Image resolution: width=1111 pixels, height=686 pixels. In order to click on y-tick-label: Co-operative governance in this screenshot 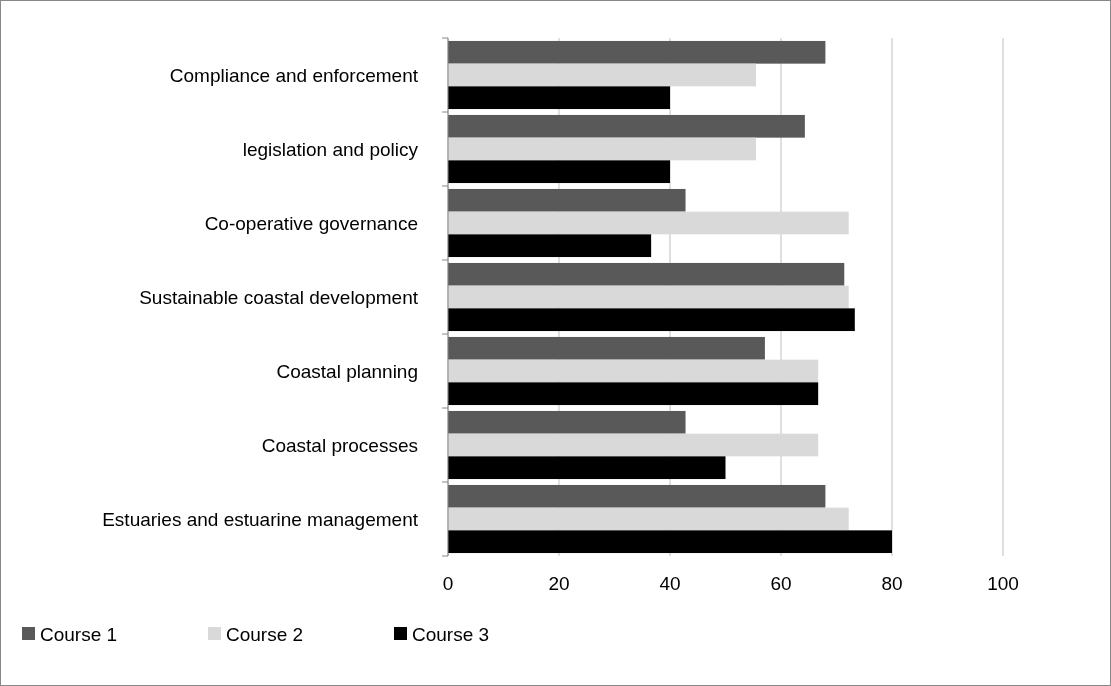, I will do `click(311, 223)`.